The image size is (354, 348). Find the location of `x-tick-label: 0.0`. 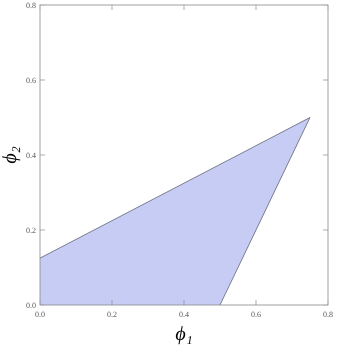

x-tick-label: 0.0 is located at coordinates (40, 314).